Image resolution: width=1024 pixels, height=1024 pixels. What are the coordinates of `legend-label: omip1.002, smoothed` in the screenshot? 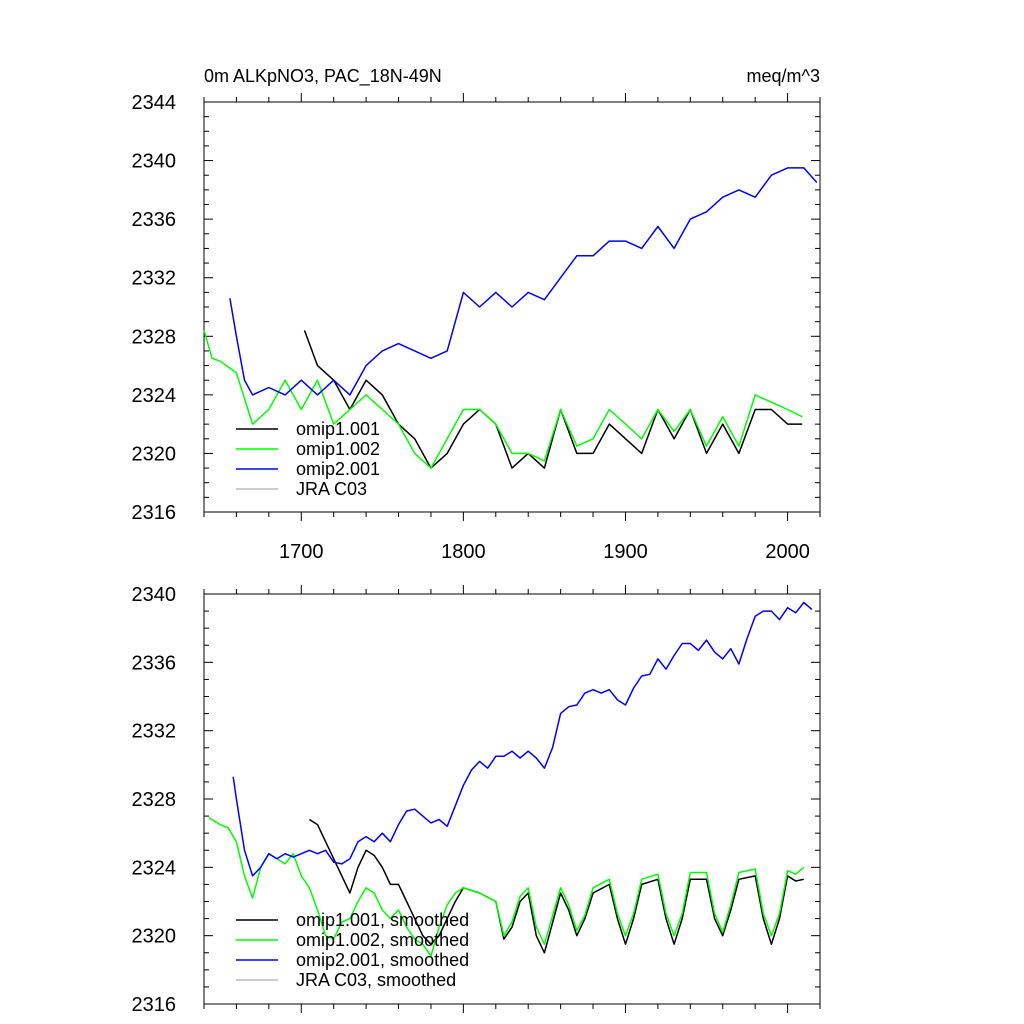 It's located at (382, 940).